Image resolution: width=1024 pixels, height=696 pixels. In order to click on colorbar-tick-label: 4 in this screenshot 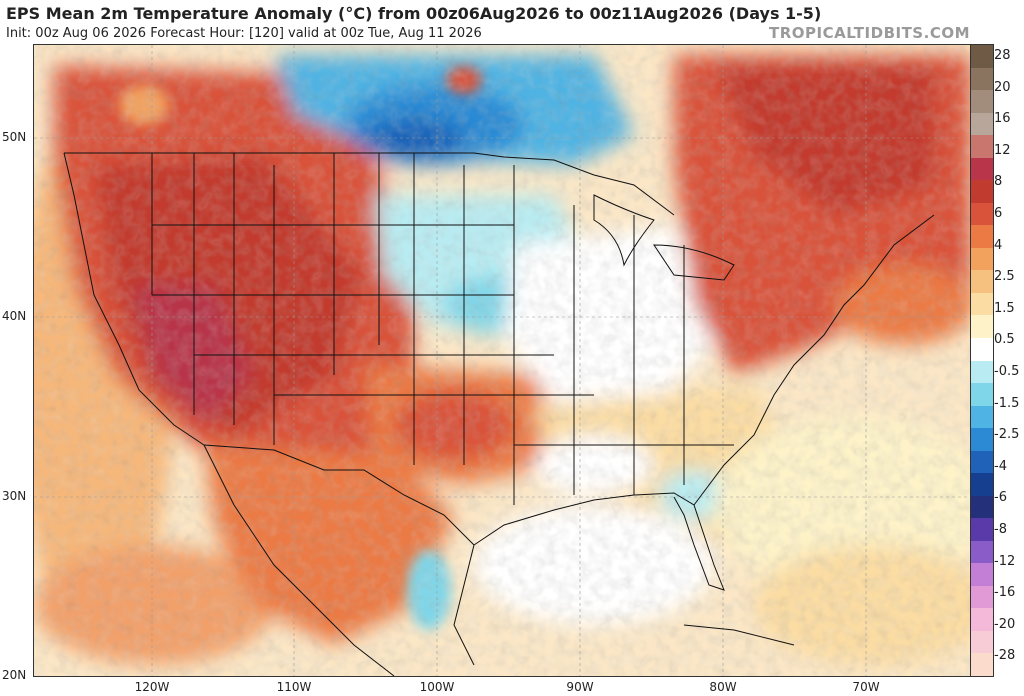, I will do `click(998, 245)`.